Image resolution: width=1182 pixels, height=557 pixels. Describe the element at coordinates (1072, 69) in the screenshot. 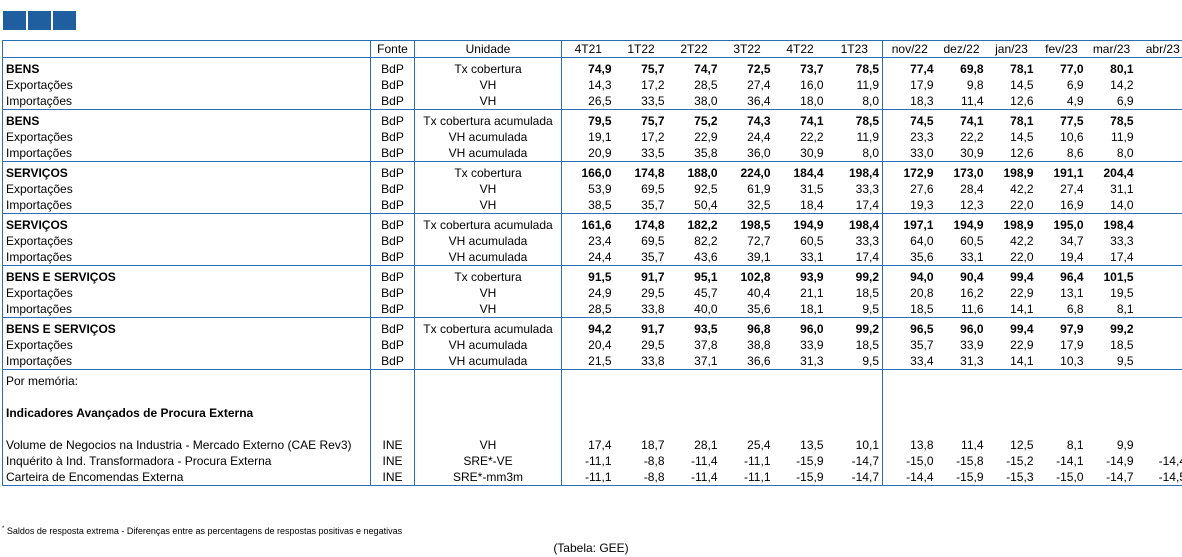

I see `value-cell: 77,0` at that location.